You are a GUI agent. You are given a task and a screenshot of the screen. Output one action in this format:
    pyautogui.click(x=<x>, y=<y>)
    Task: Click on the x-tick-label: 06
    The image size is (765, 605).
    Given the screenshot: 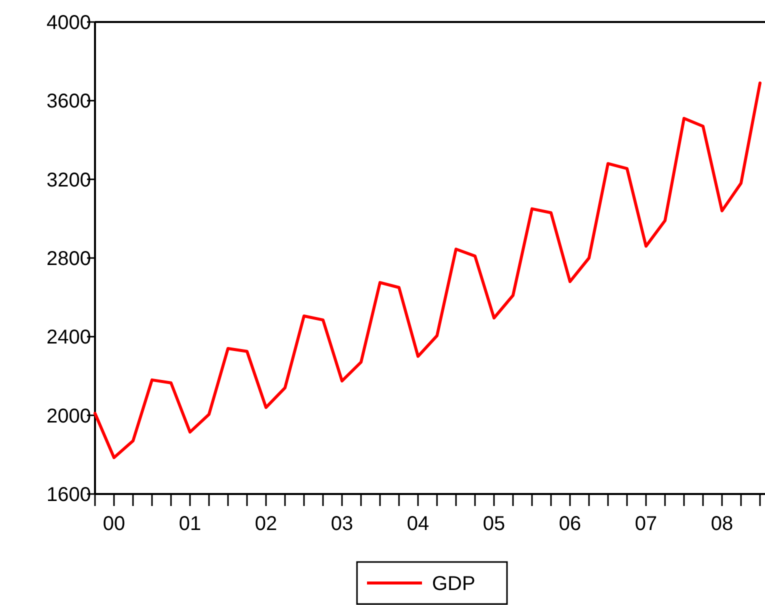 What is the action you would take?
    pyautogui.click(x=570, y=524)
    